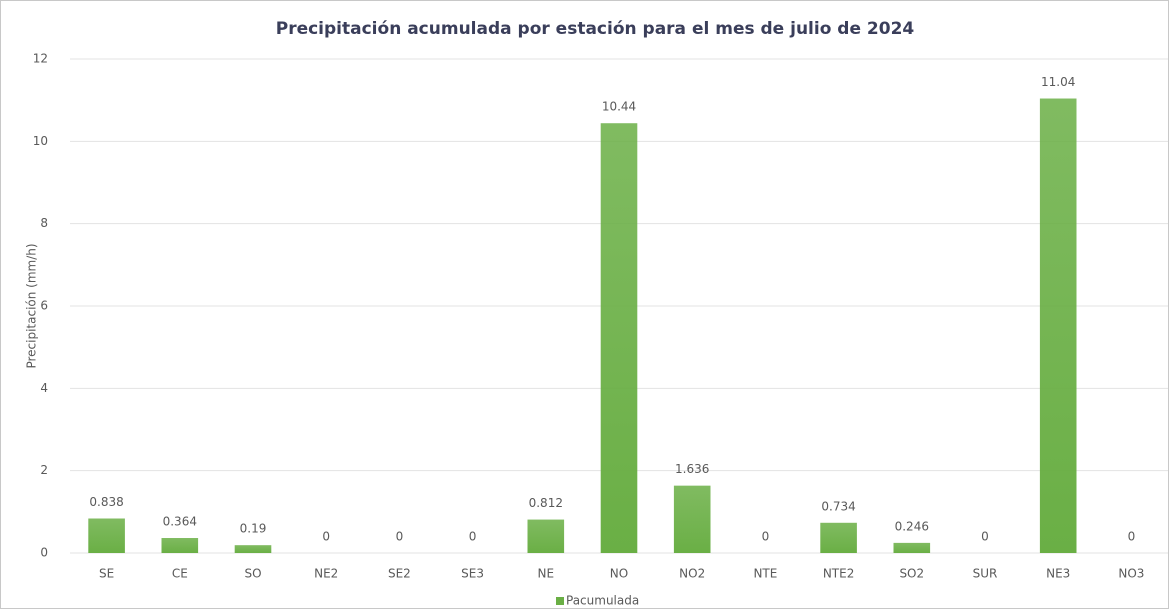 This screenshot has height=609, width=1169. Describe the element at coordinates (44, 470) in the screenshot. I see `y-tick-label: 2` at that location.